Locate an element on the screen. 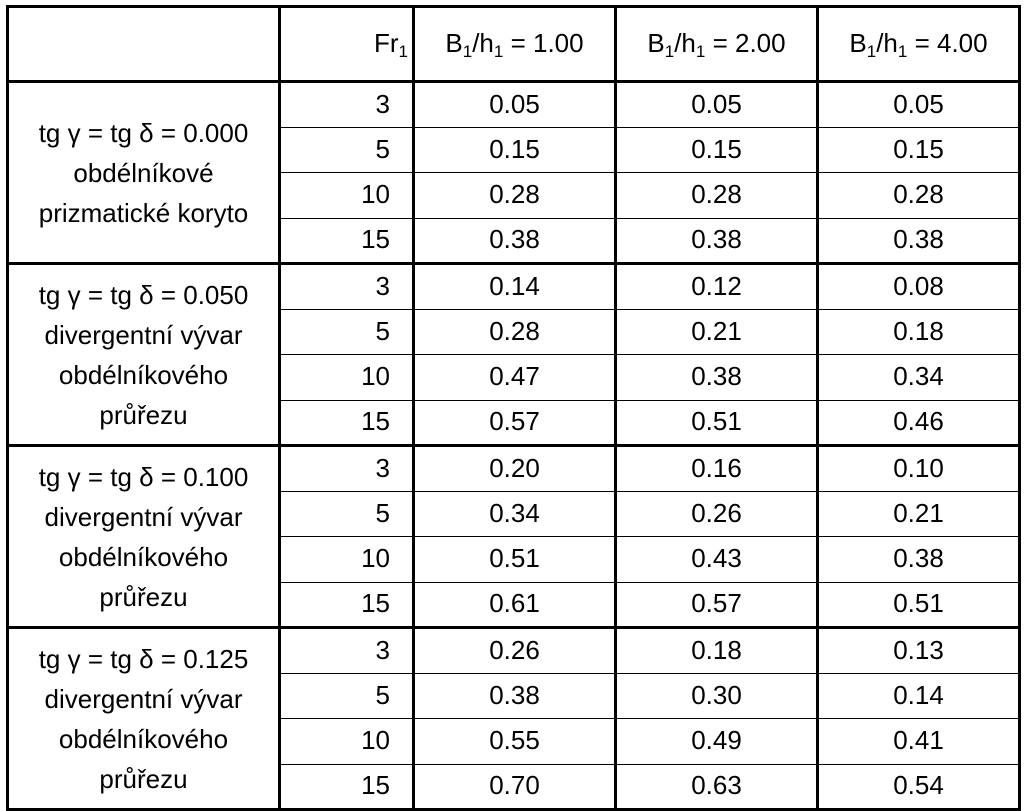  table-row: 10 0.47 0.38 0.34 is located at coordinates (514, 377).